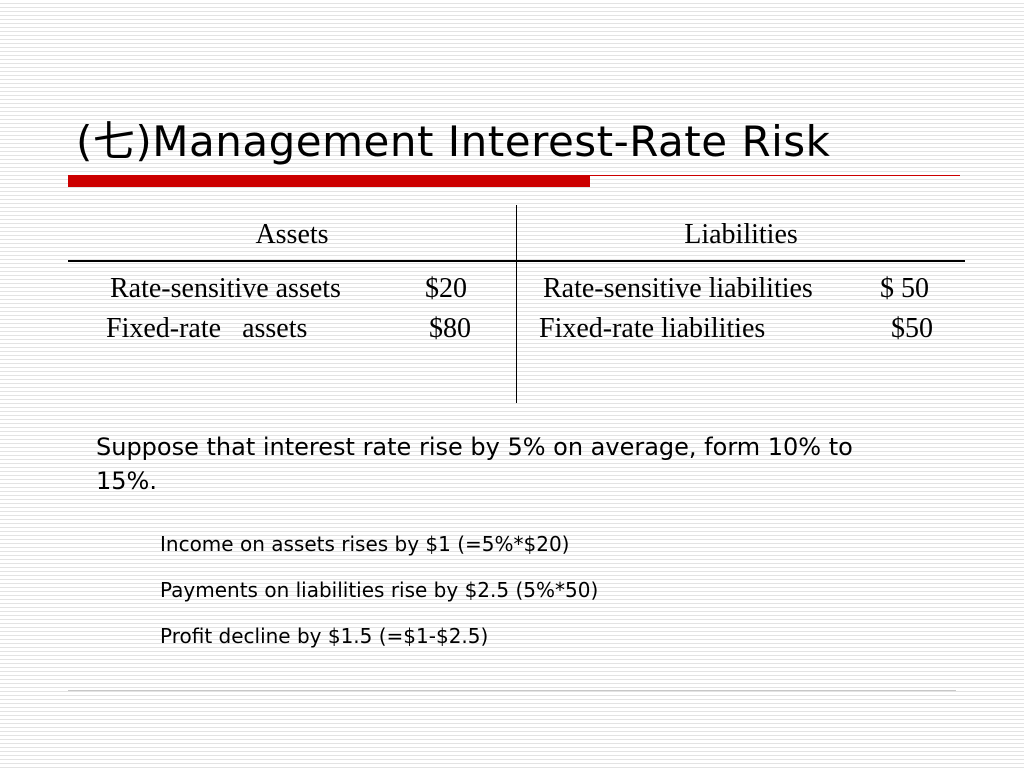 This screenshot has width=1024, height=768. What do you see at coordinates (225, 288) in the screenshot?
I see `rate-sensitive-assets-label: Rate-sensitive assets` at bounding box center [225, 288].